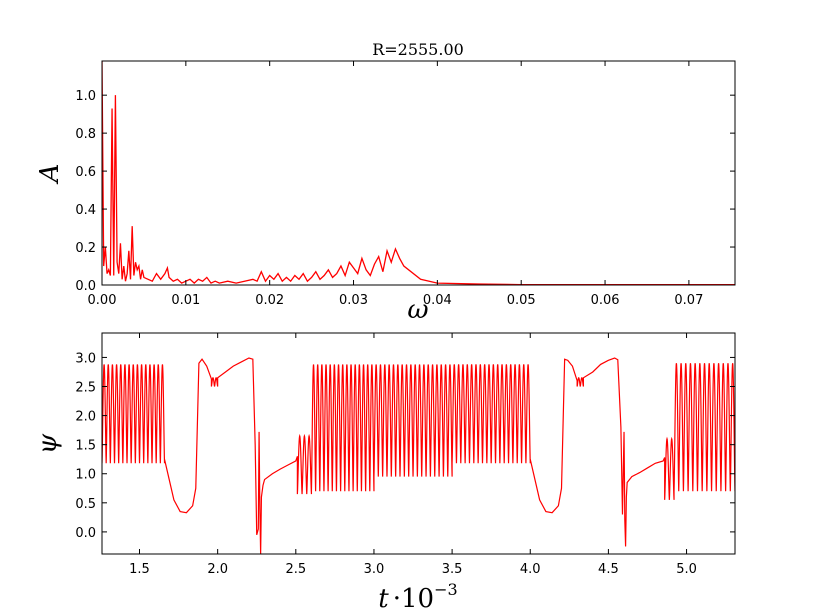 Image resolution: width=815 pixels, height=615 pixels. I want to click on timeseries-y-tick-label: 3.0, so click(85, 358).